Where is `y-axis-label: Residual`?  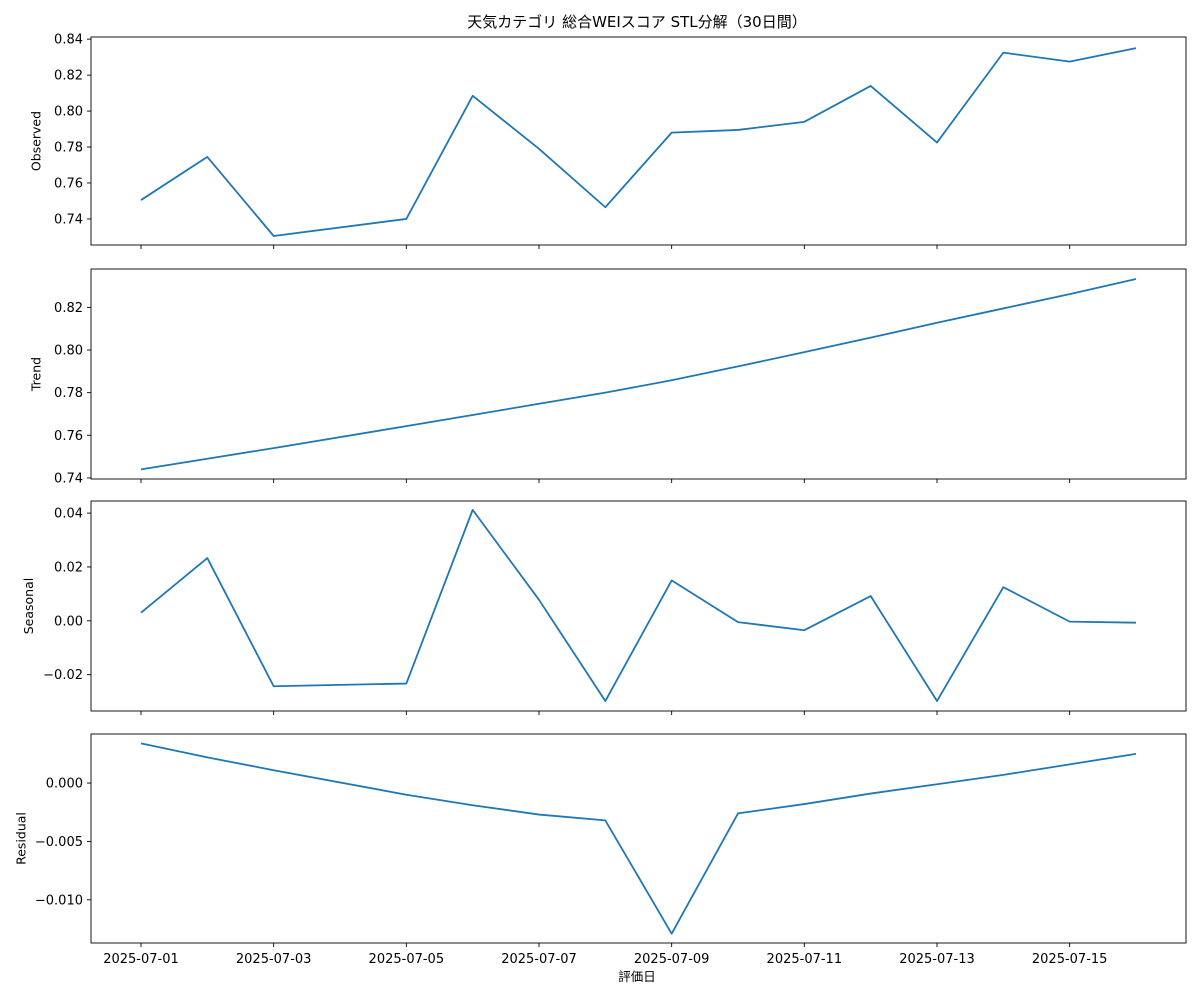
y-axis-label: Residual is located at coordinates (20, 838).